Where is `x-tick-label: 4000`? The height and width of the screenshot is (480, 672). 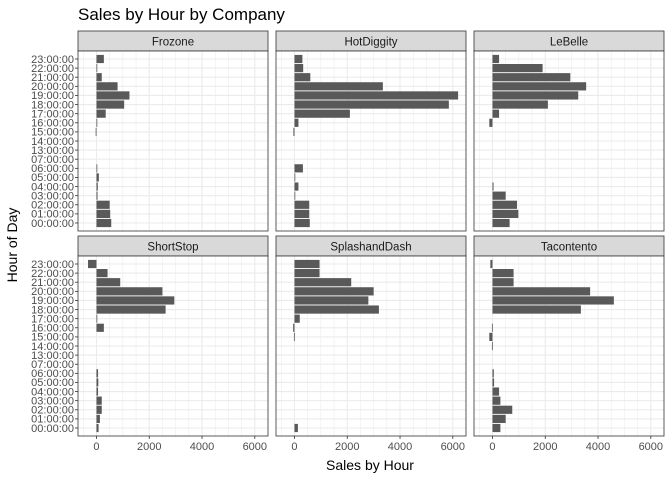
x-tick-label: 4000 is located at coordinates (598, 447).